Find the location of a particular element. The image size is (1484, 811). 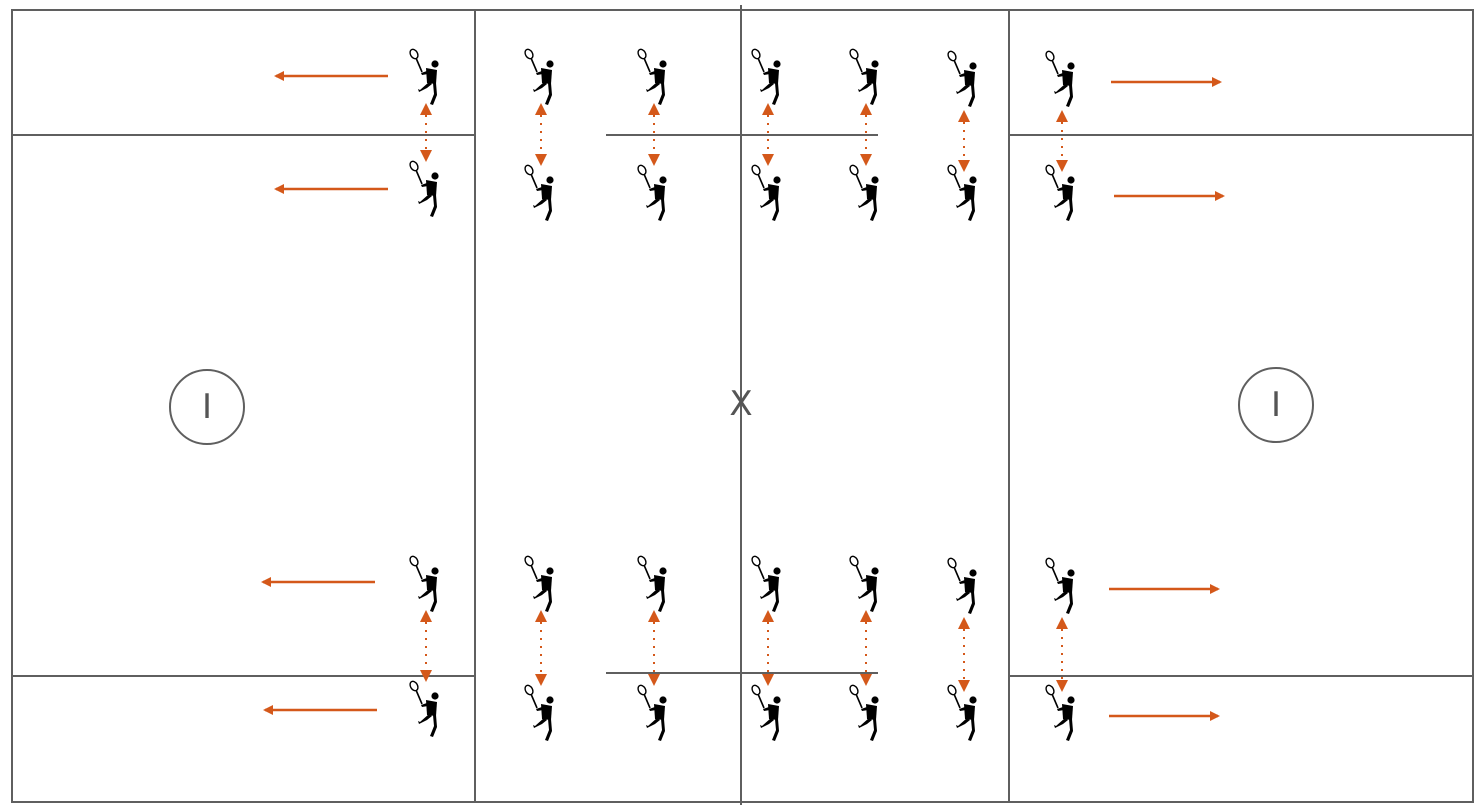

left-crease is located at coordinates (207, 407).